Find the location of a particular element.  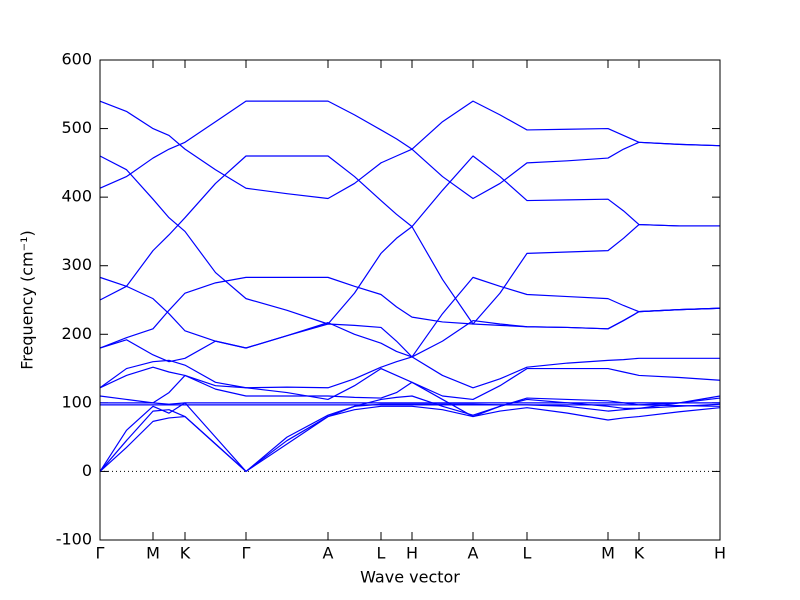

y-tick-label: 600 is located at coordinates (76, 59).